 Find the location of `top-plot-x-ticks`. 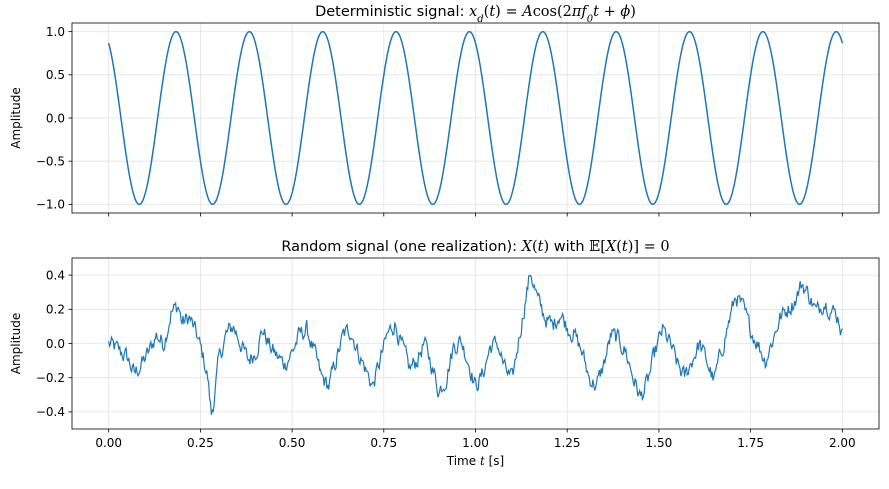

top-plot-x-ticks is located at coordinates (475, 215).